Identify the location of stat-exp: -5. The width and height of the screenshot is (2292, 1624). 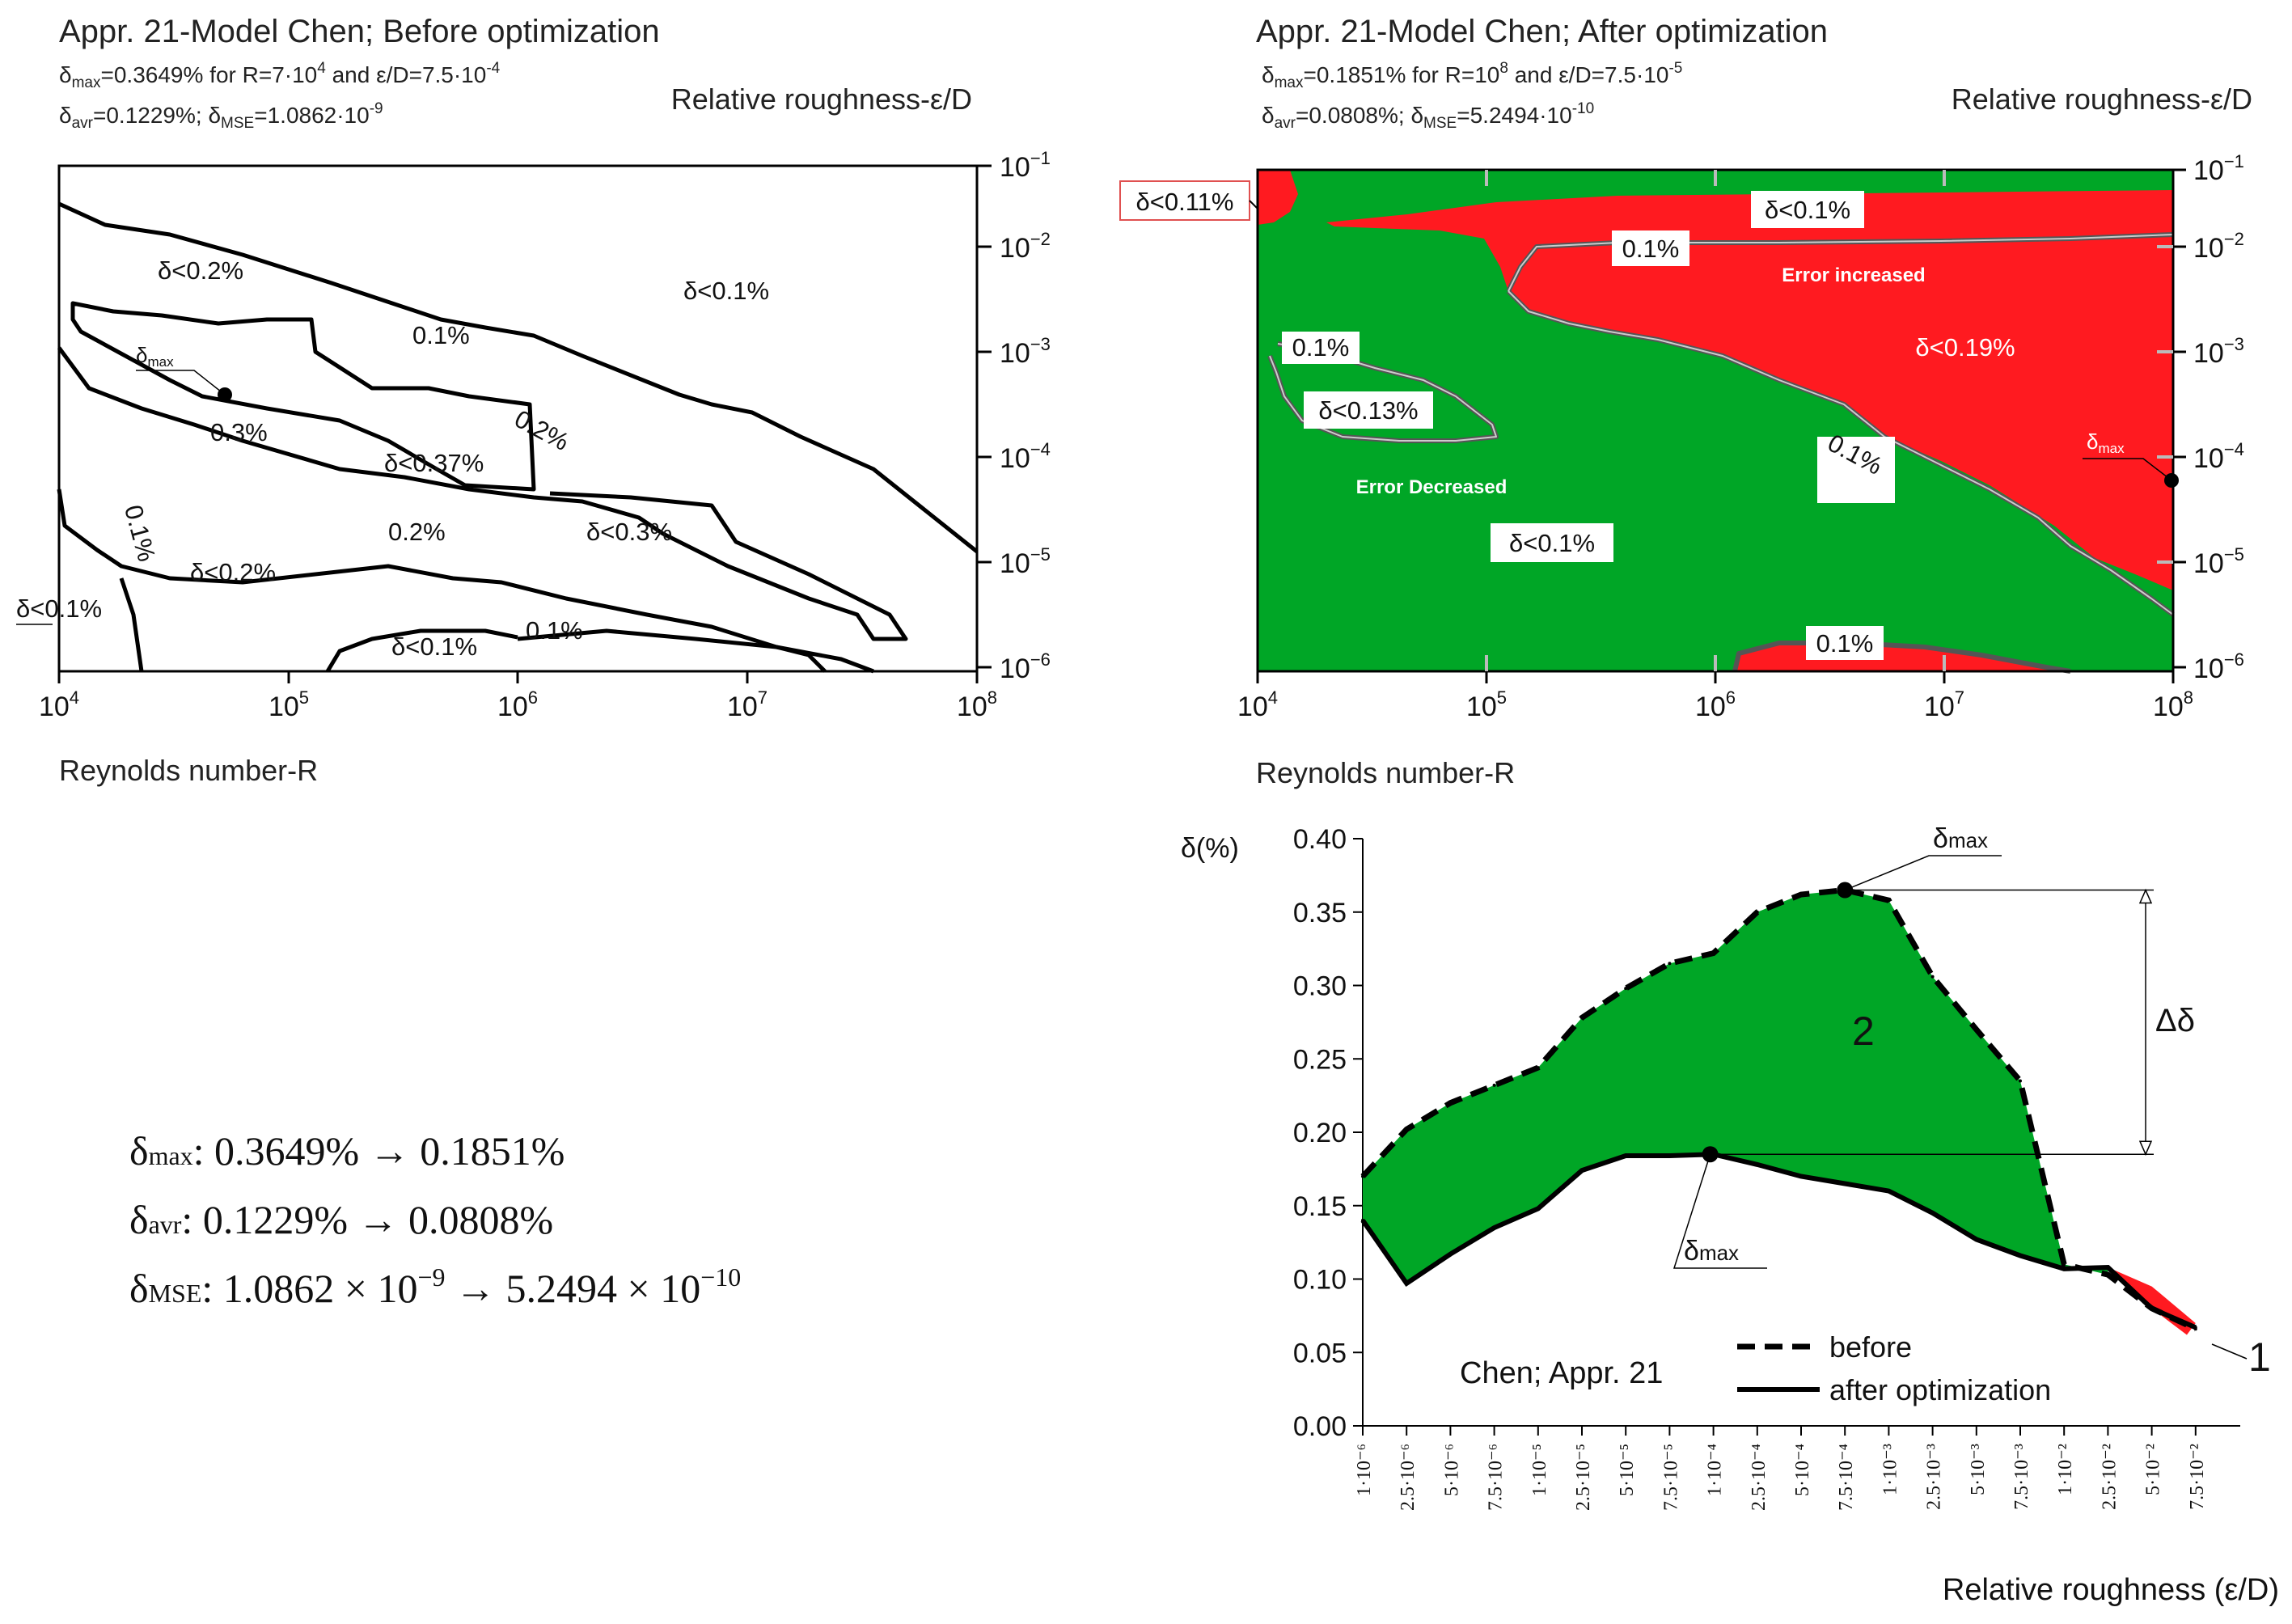
(1675, 68).